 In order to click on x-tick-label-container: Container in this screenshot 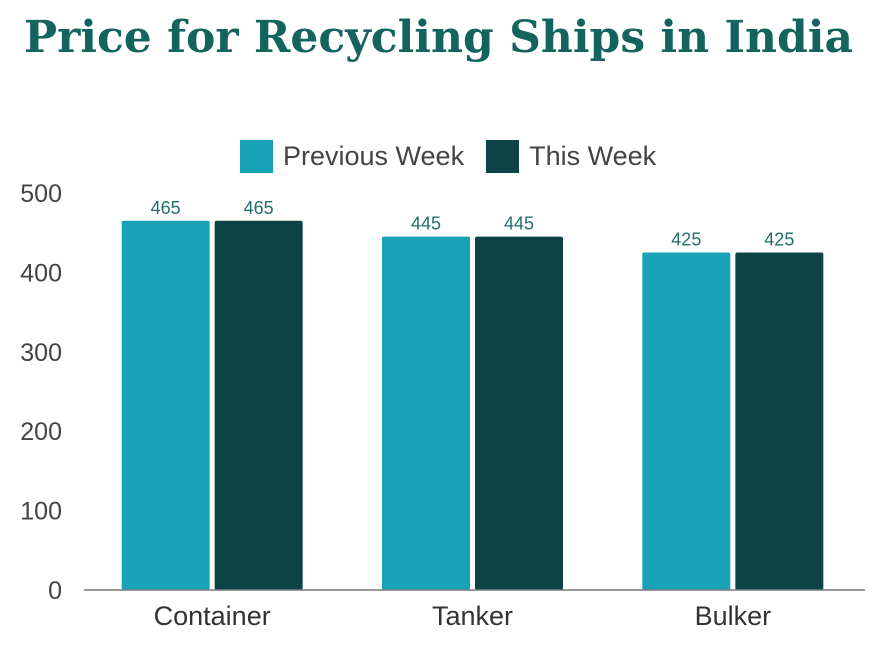, I will do `click(212, 616)`.